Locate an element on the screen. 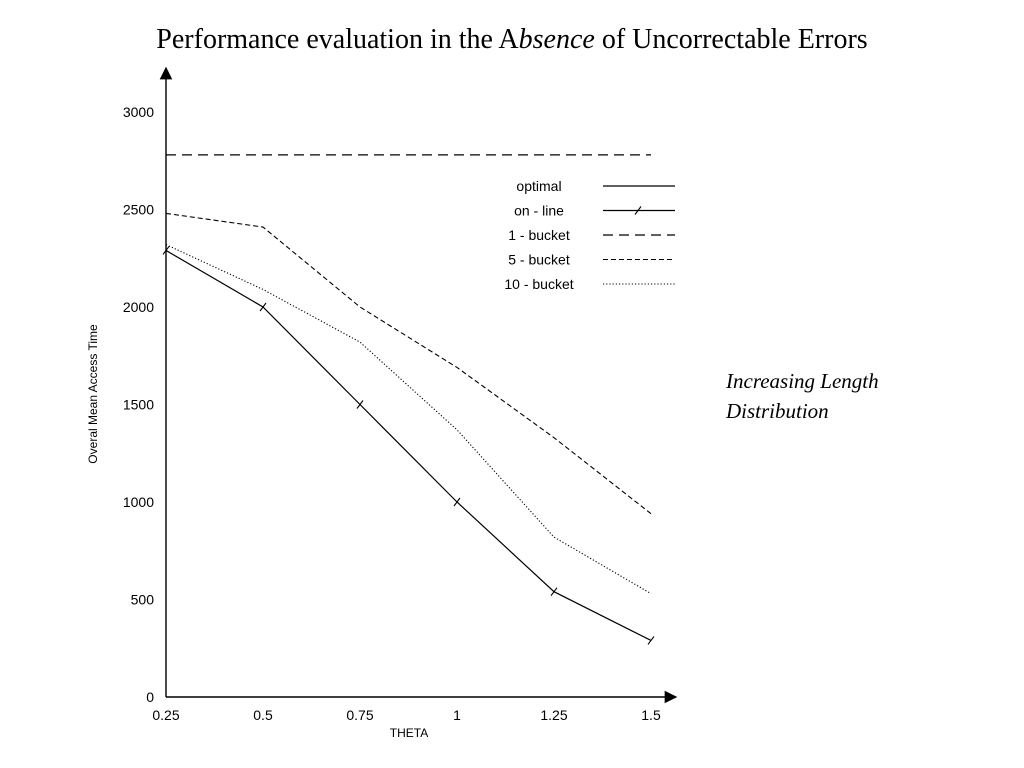  x-tick-label: 0.75 is located at coordinates (359, 715).